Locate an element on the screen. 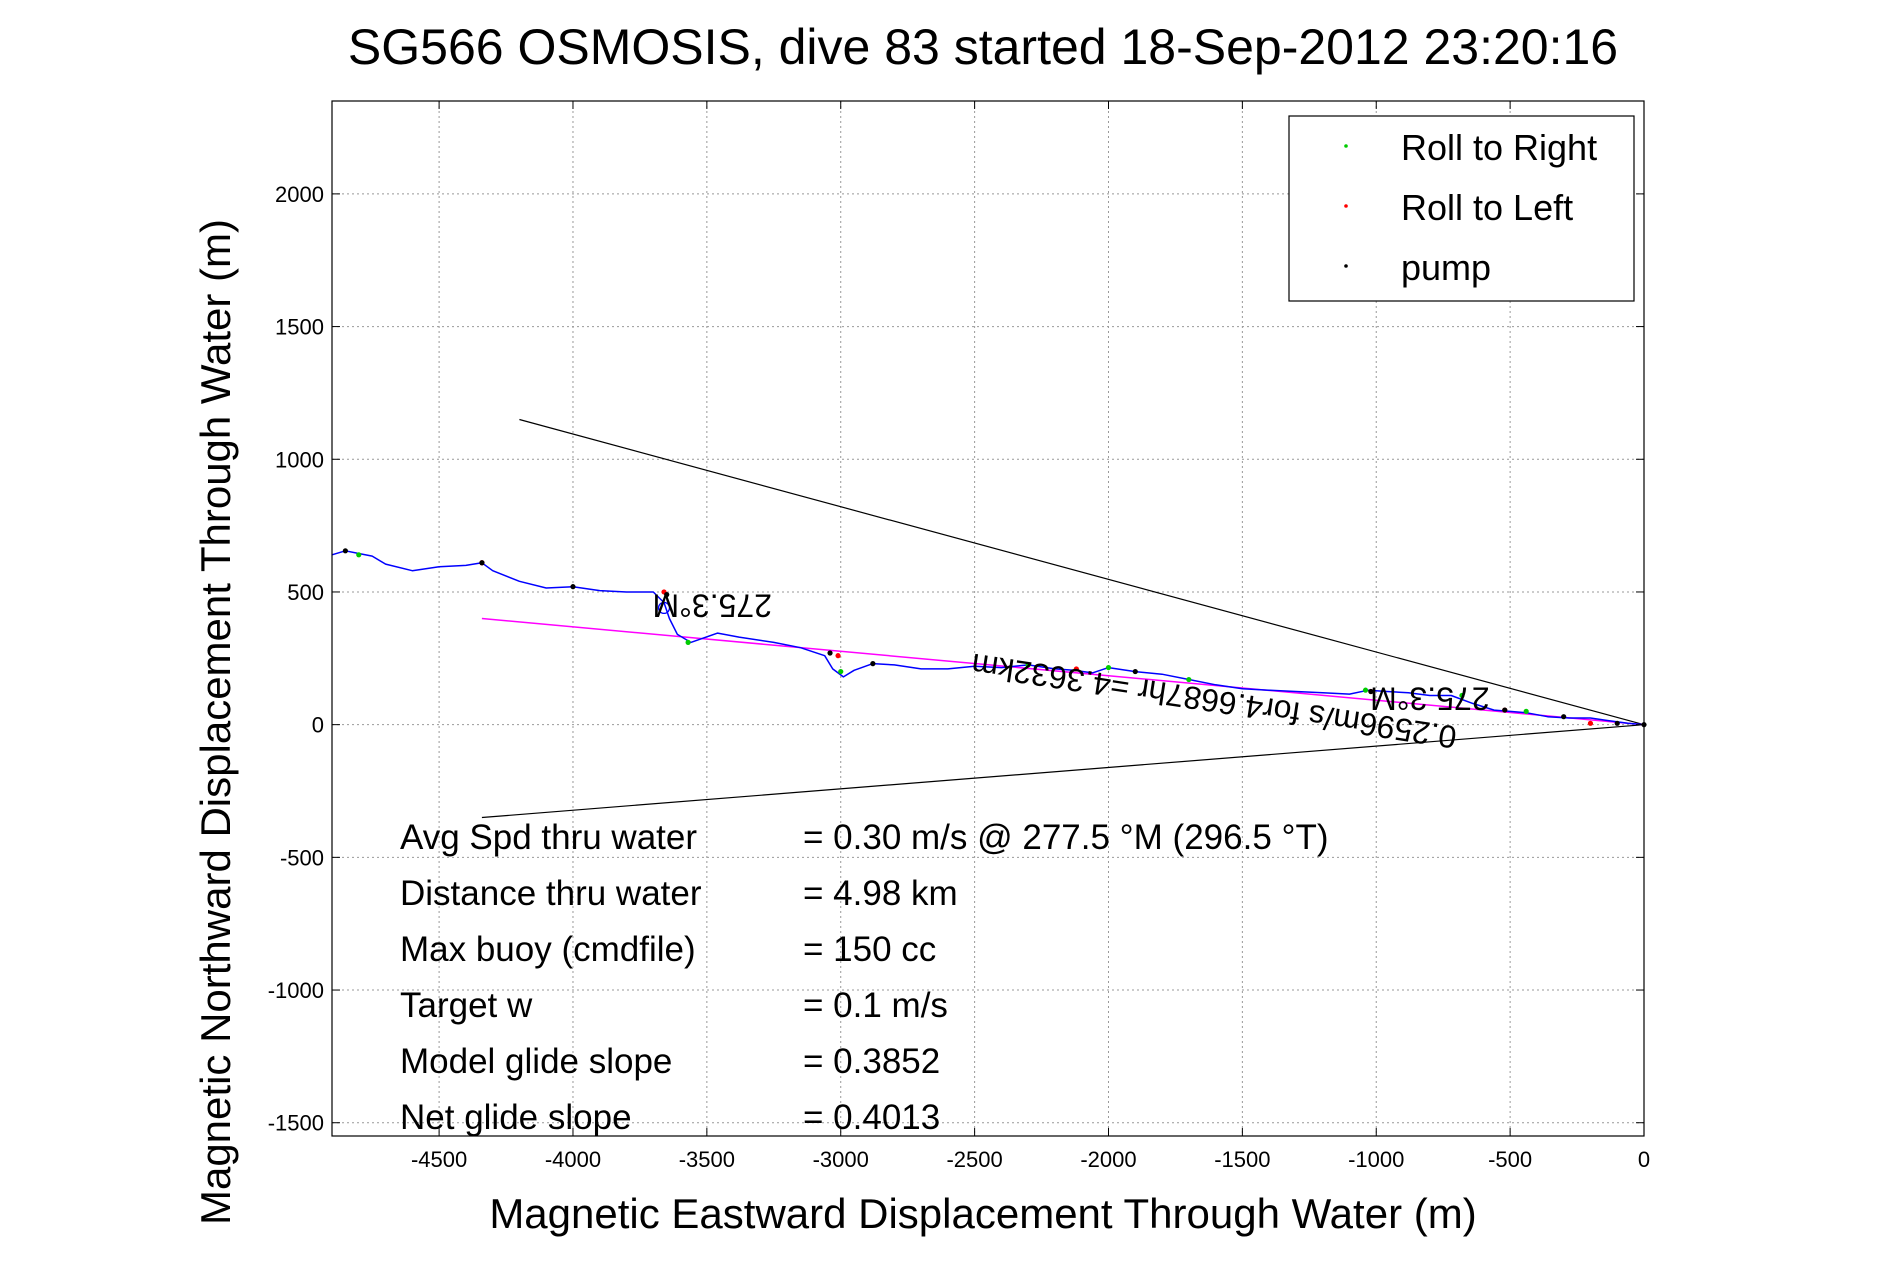  y-tick-label: 0 is located at coordinates (318, 725).